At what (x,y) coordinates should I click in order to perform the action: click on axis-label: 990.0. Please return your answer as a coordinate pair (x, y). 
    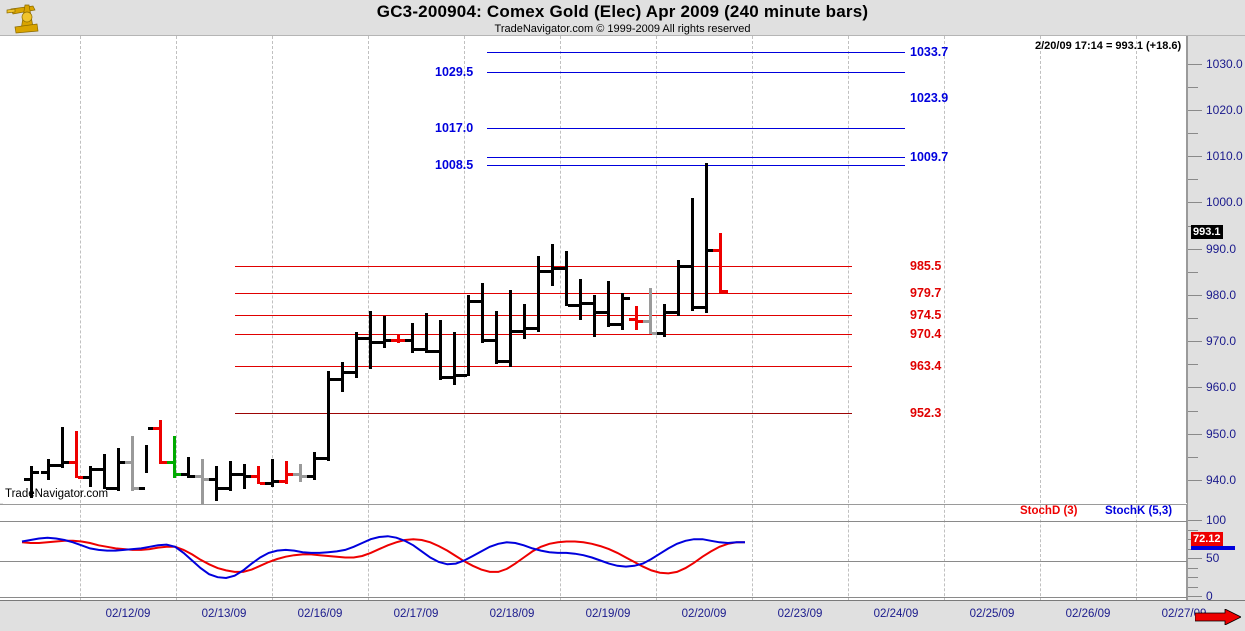
    Looking at the image, I should click on (1221, 248).